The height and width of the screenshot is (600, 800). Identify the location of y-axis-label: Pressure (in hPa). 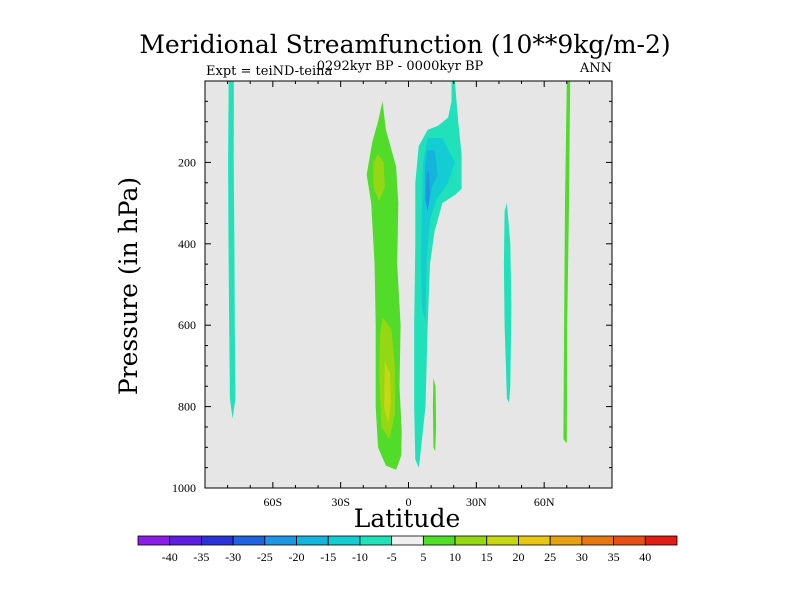
(128, 286).